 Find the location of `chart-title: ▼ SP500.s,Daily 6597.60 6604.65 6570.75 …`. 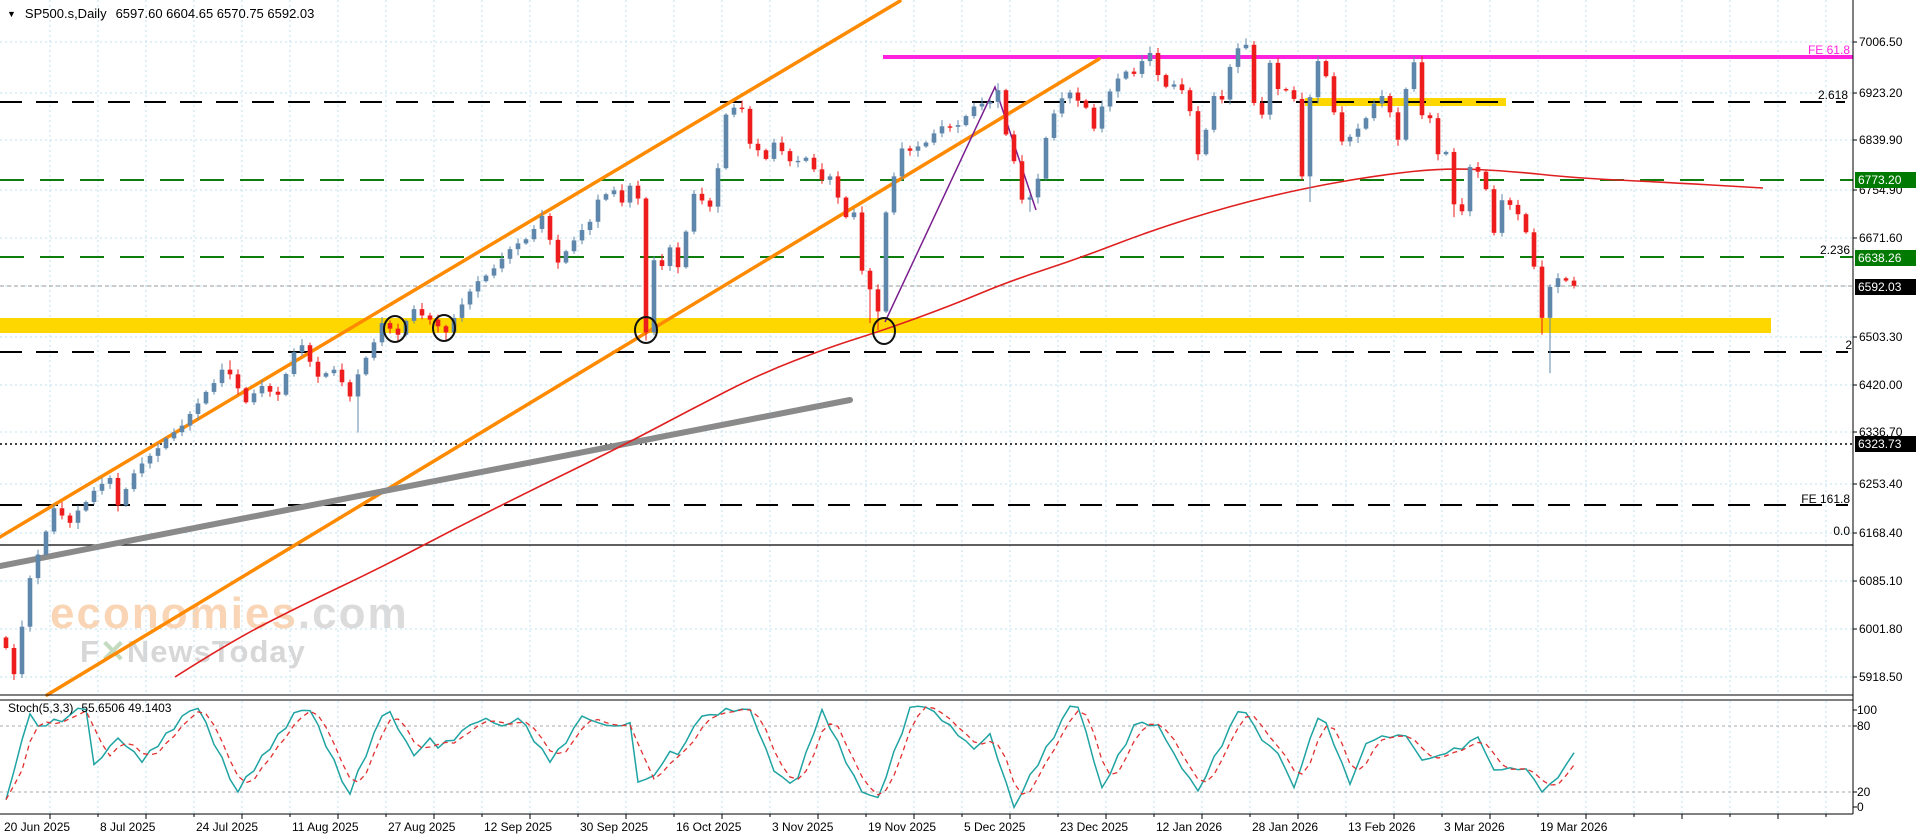

chart-title: ▼ SP500.s,Daily 6597.60 6604.65 6570.75 … is located at coordinates (160, 13).